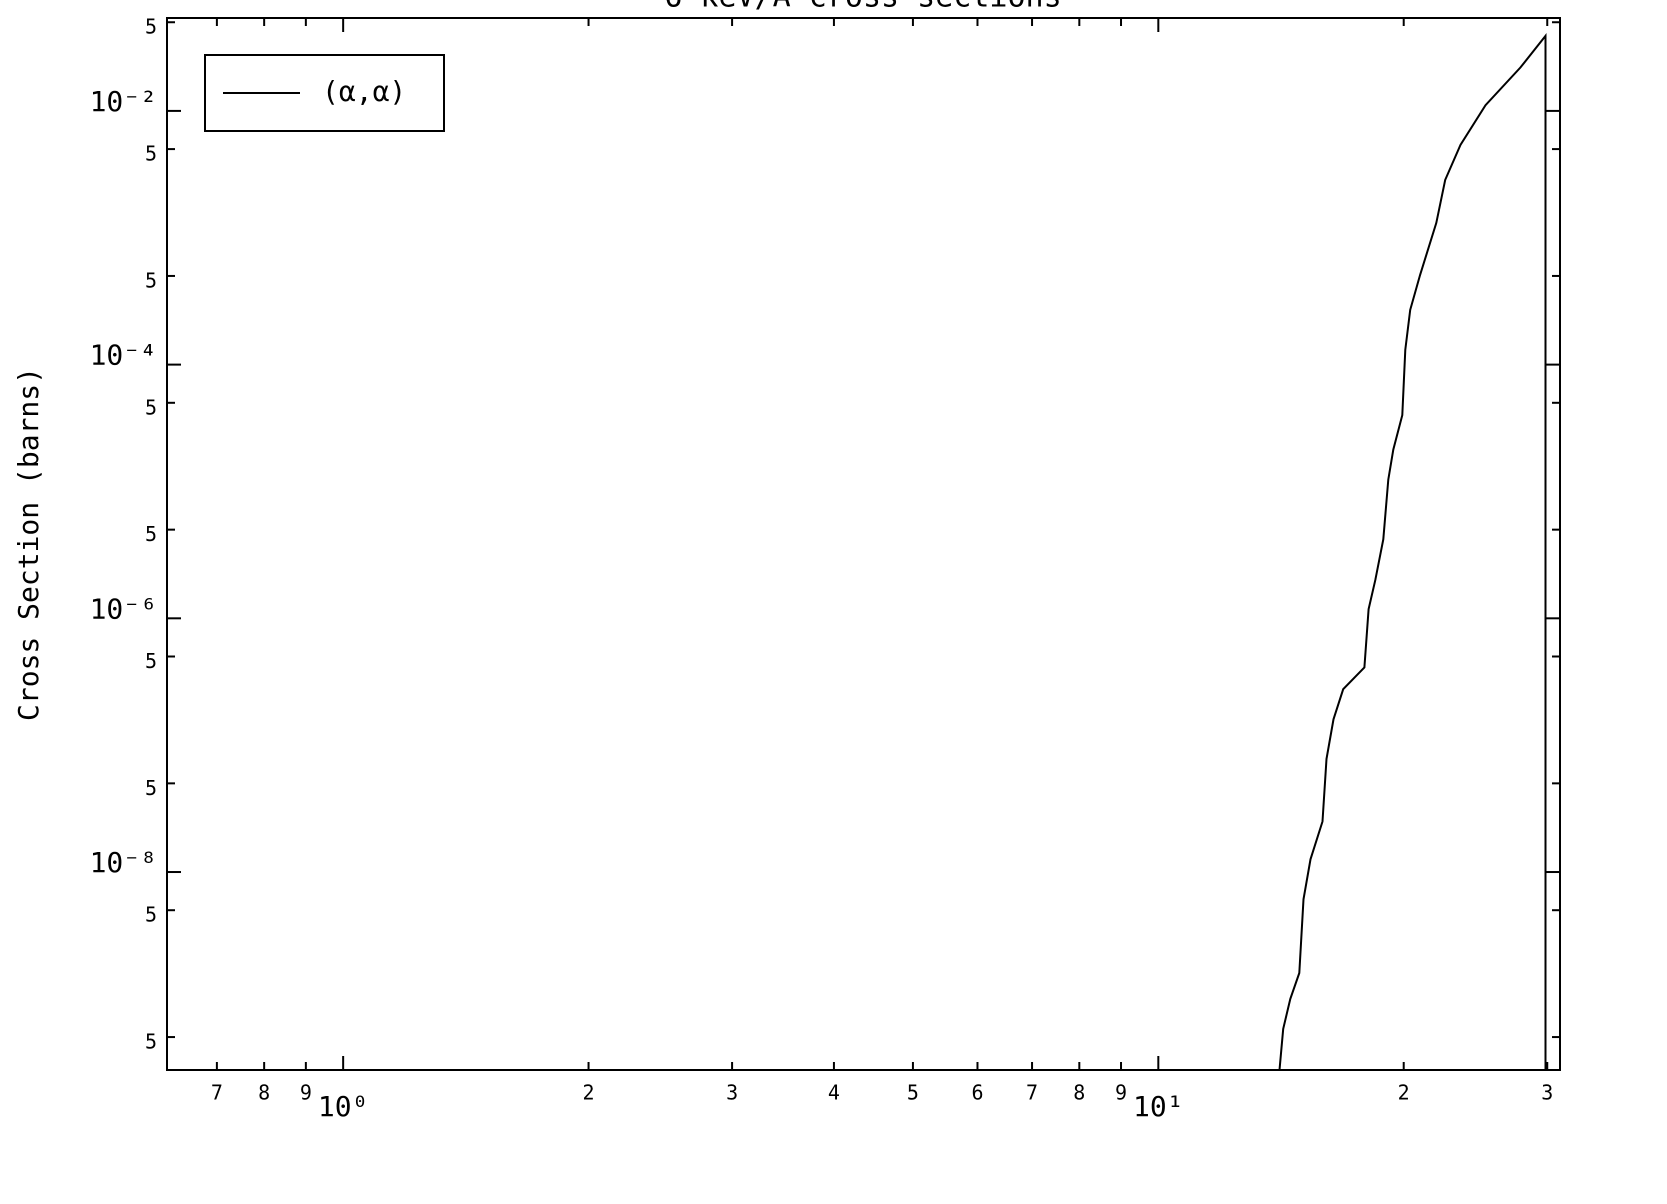 The image size is (1667, 1204). What do you see at coordinates (28, 544) in the screenshot?
I see `y-axis-label: Cross Section (barns)` at bounding box center [28, 544].